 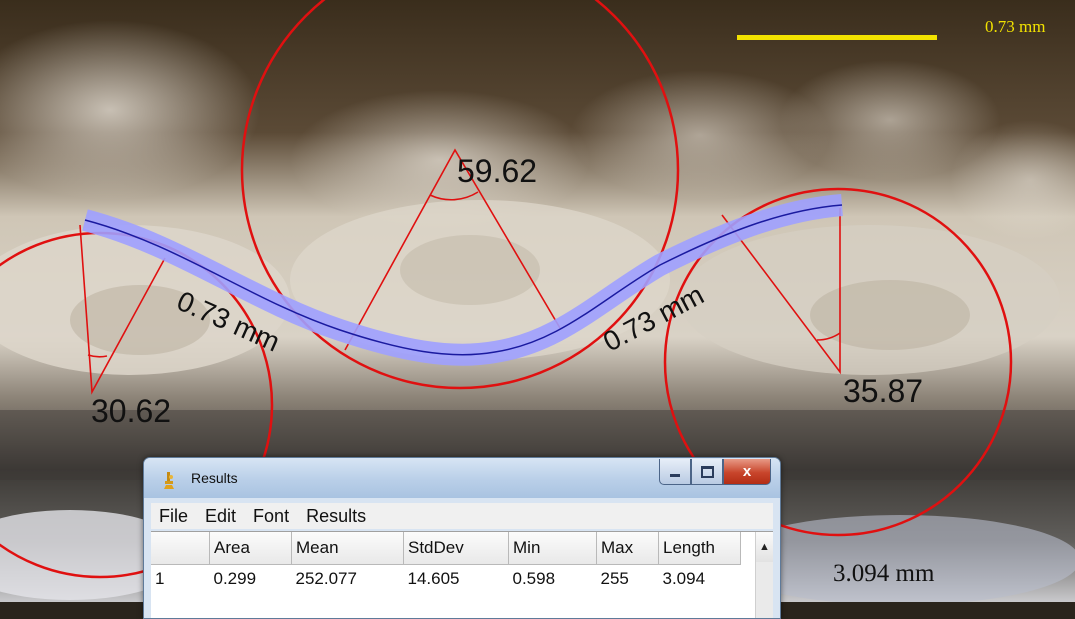 I want to click on scale-bar, so click(x=837, y=37).